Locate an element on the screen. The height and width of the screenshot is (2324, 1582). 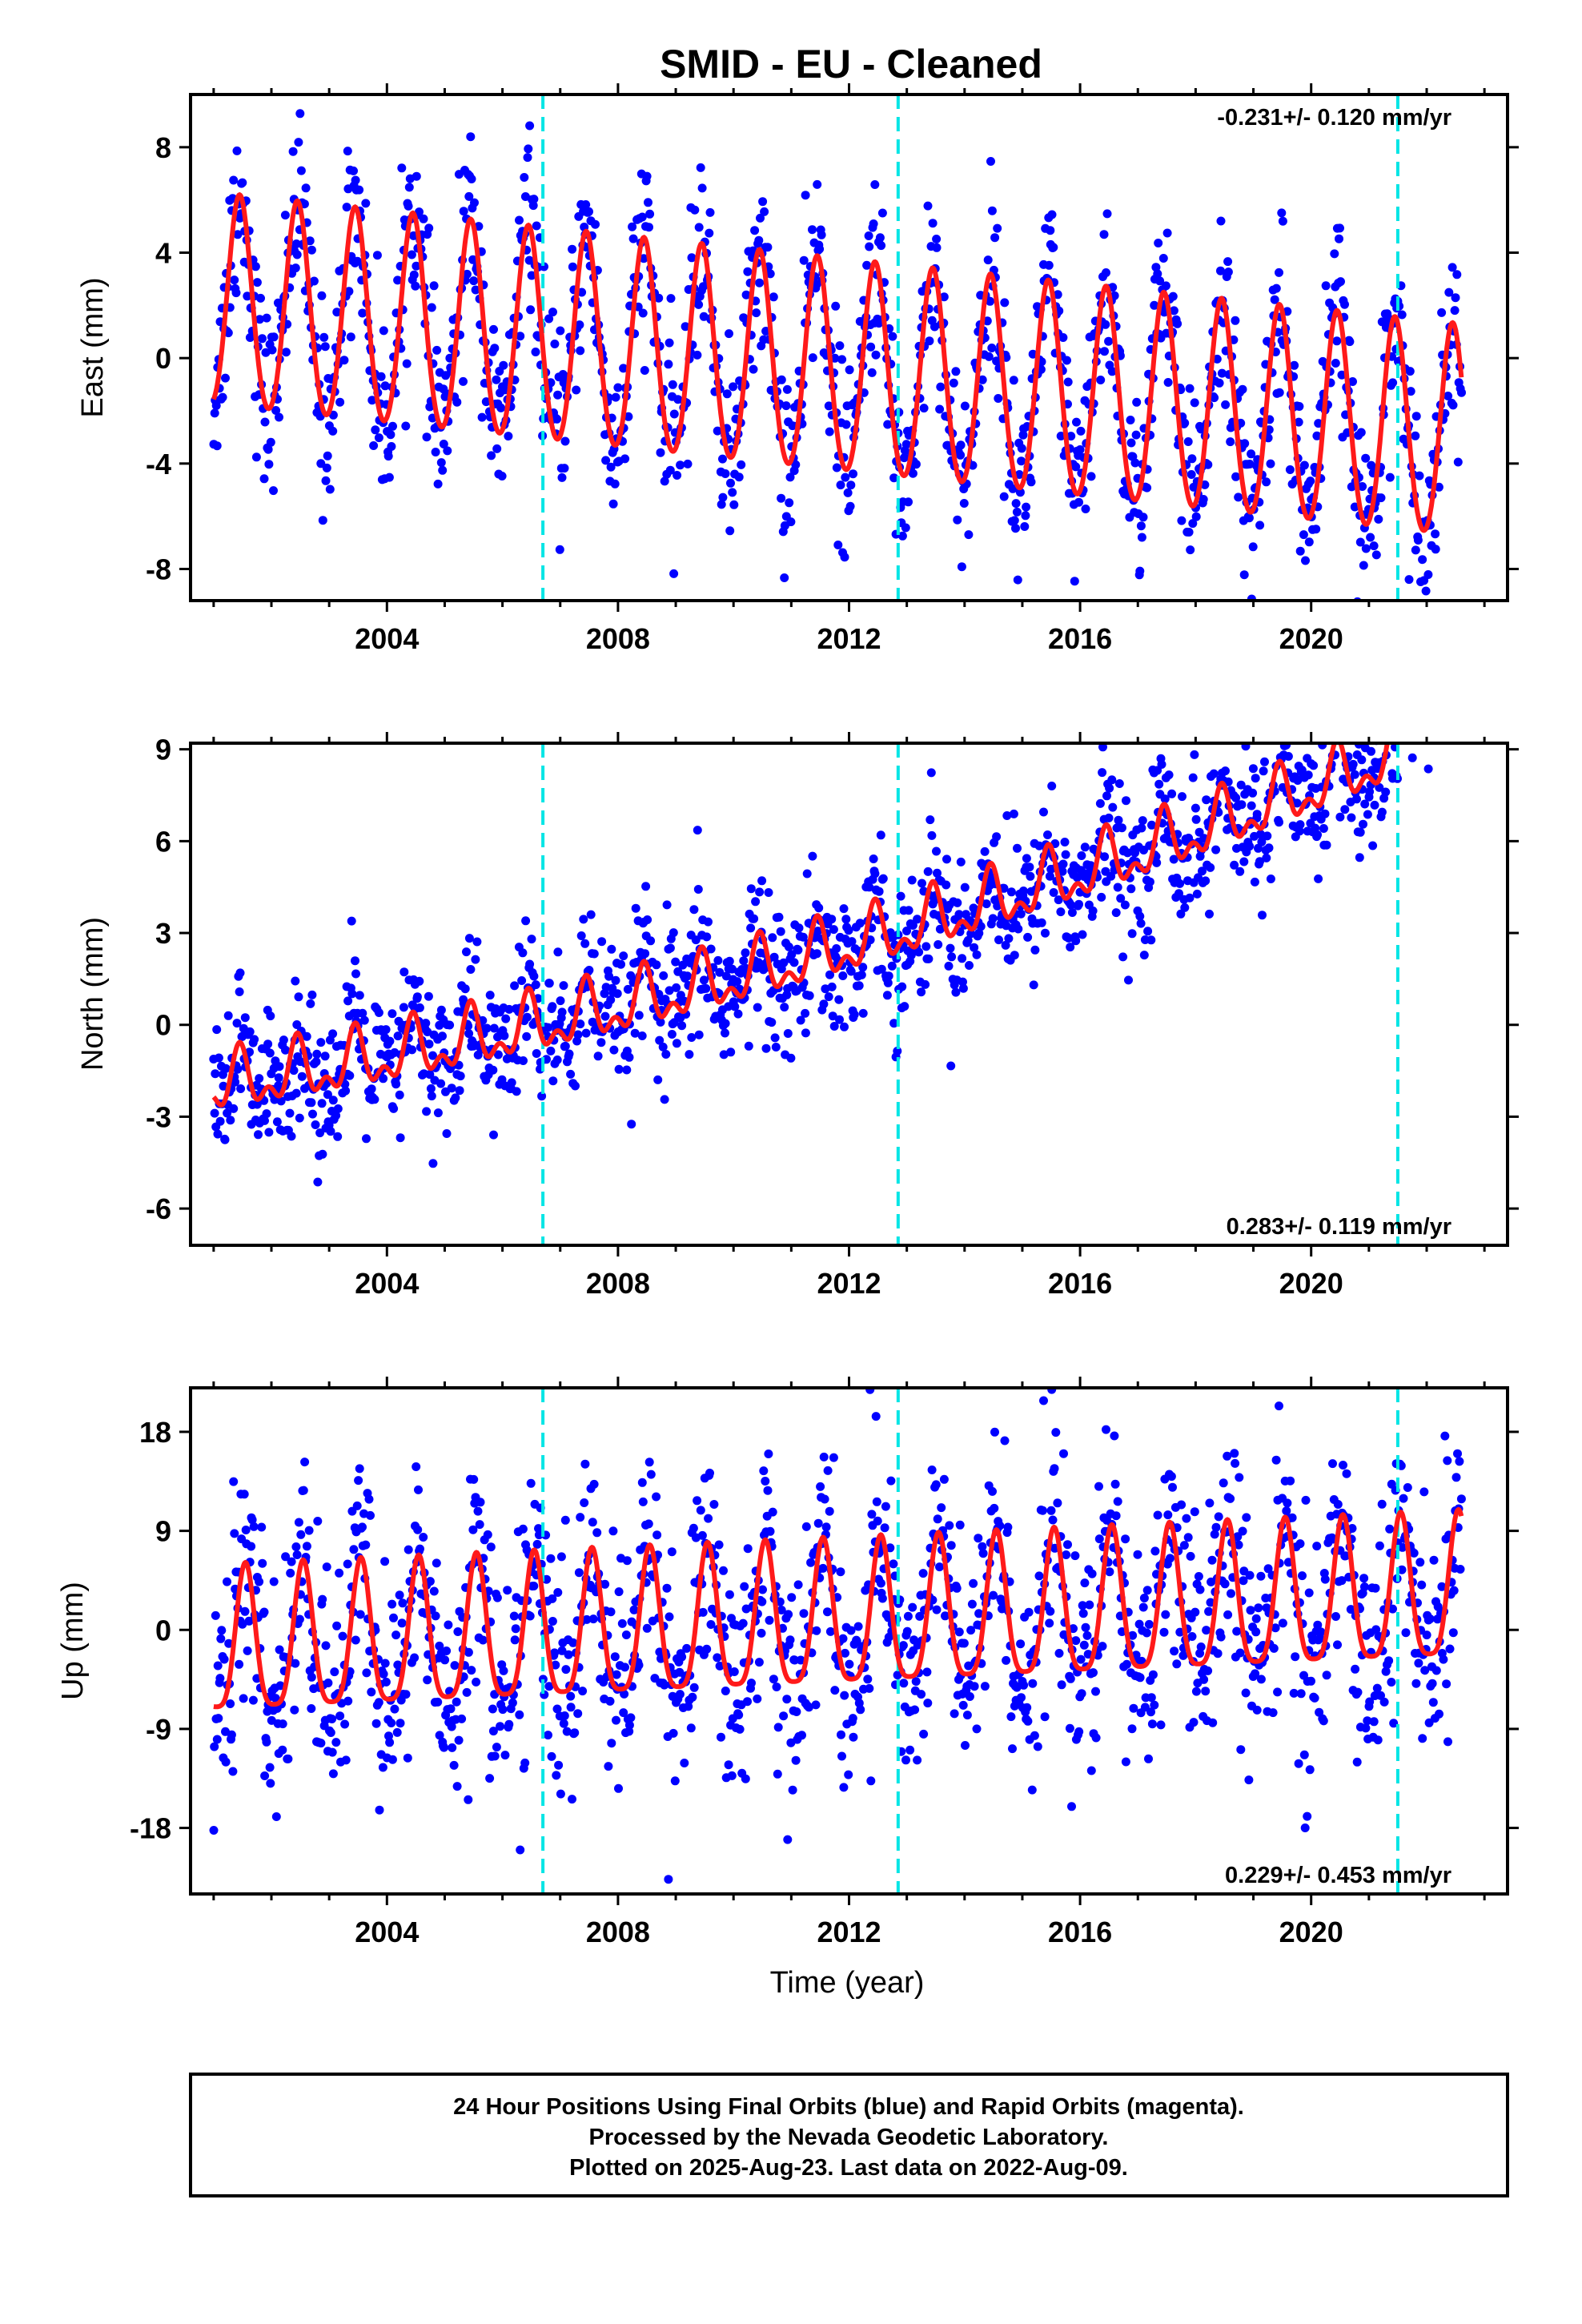
x-axis-label: Time (year) is located at coordinates (847, 1983).